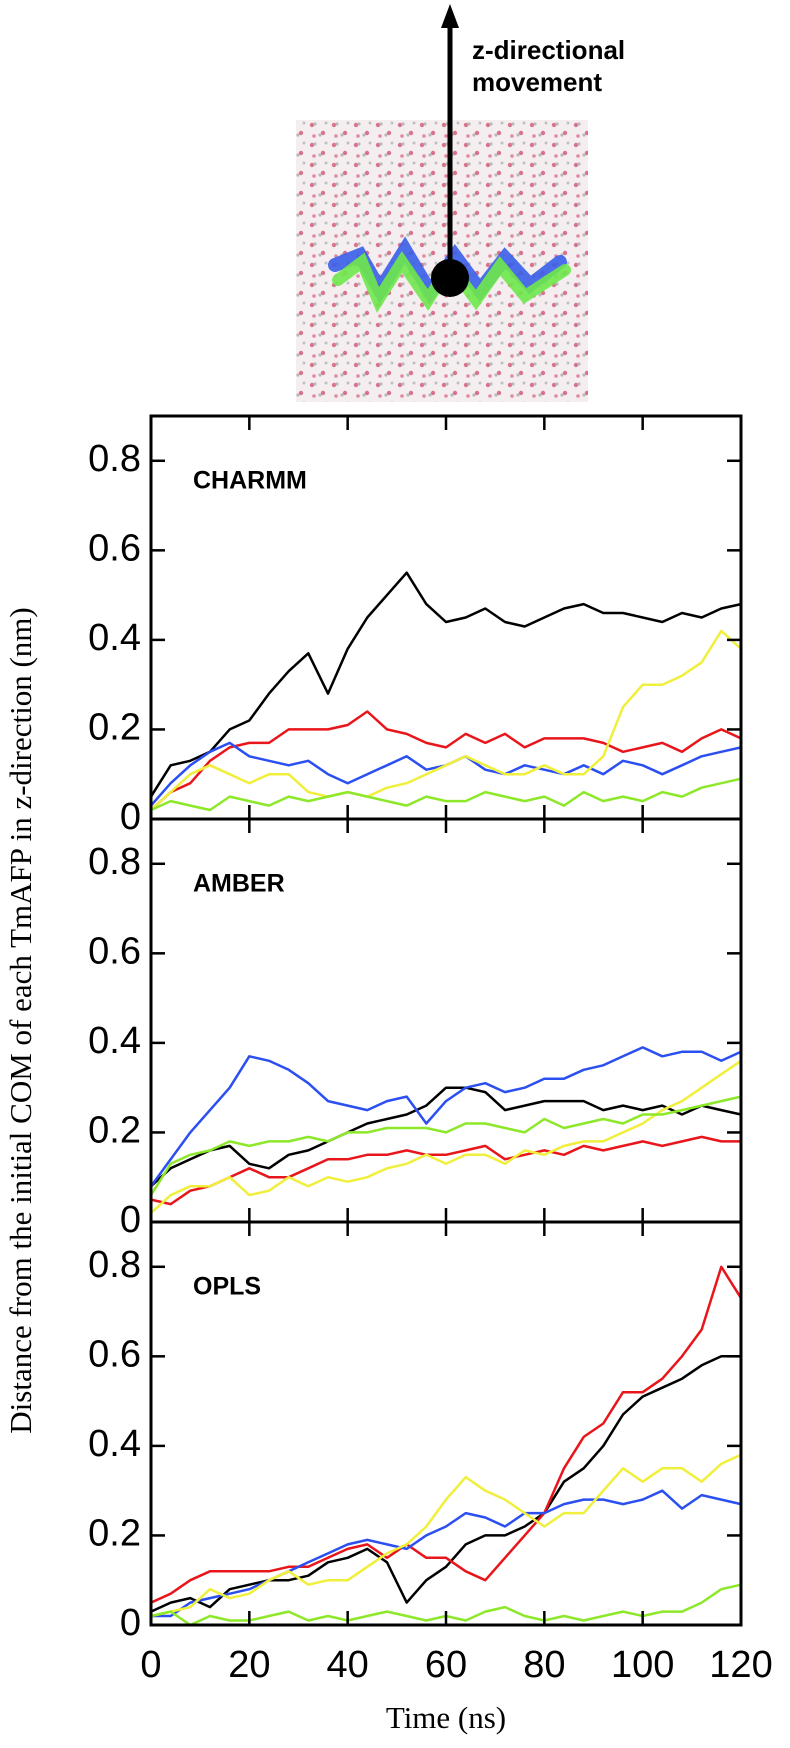 The height and width of the screenshot is (1748, 790). I want to click on x-tick-label: 80, so click(544, 1665).